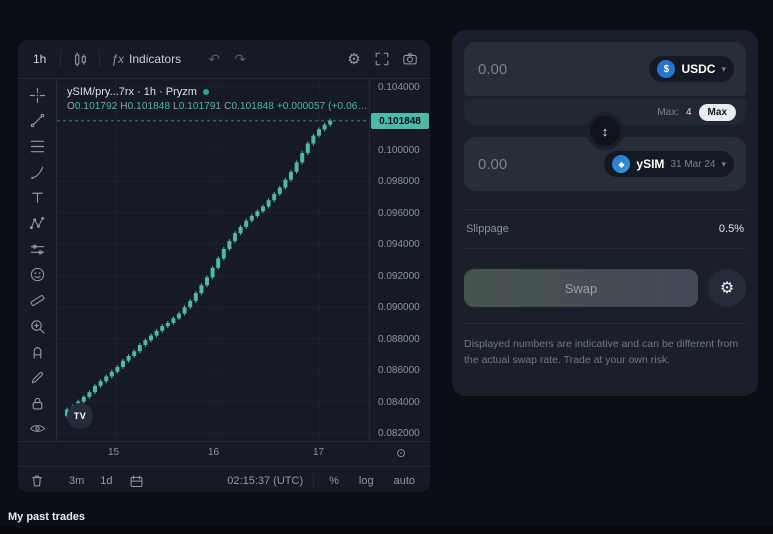 The image size is (773, 534). Describe the element at coordinates (650, 164) in the screenshot. I see `to-token-symbol: ySIM` at that location.